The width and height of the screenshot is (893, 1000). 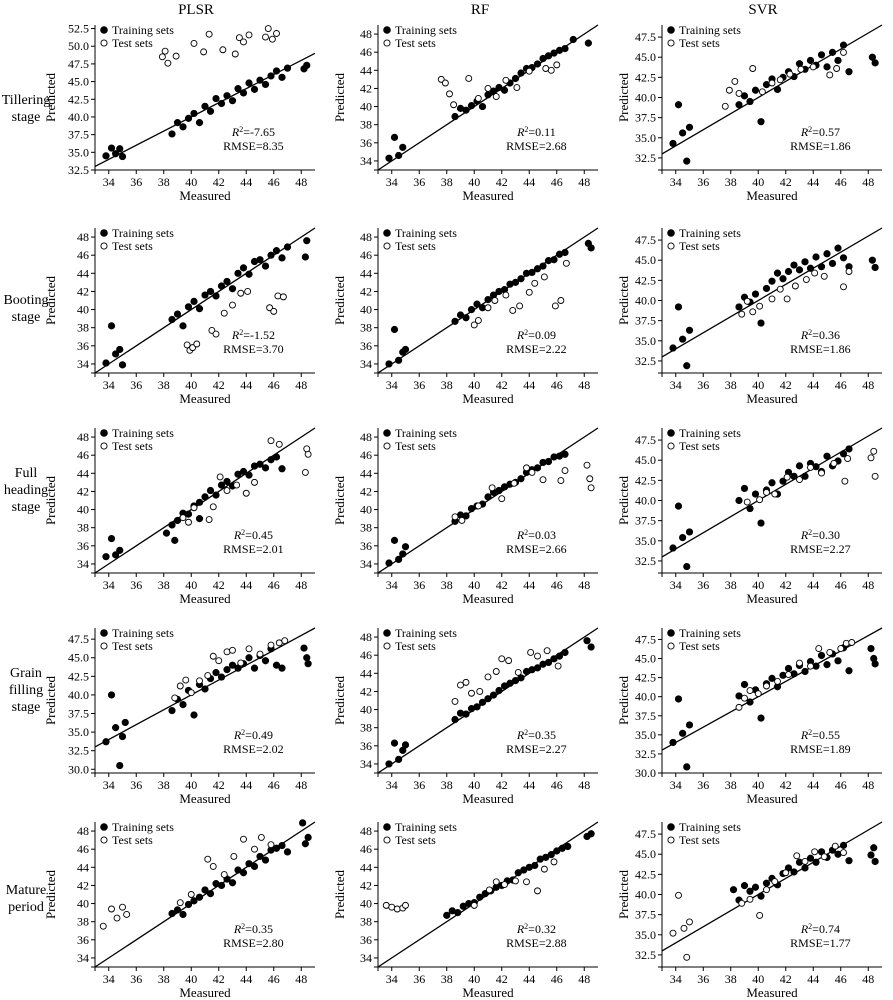 What do you see at coordinates (645, 158) in the screenshot?
I see `y-tick-label: 32.5` at bounding box center [645, 158].